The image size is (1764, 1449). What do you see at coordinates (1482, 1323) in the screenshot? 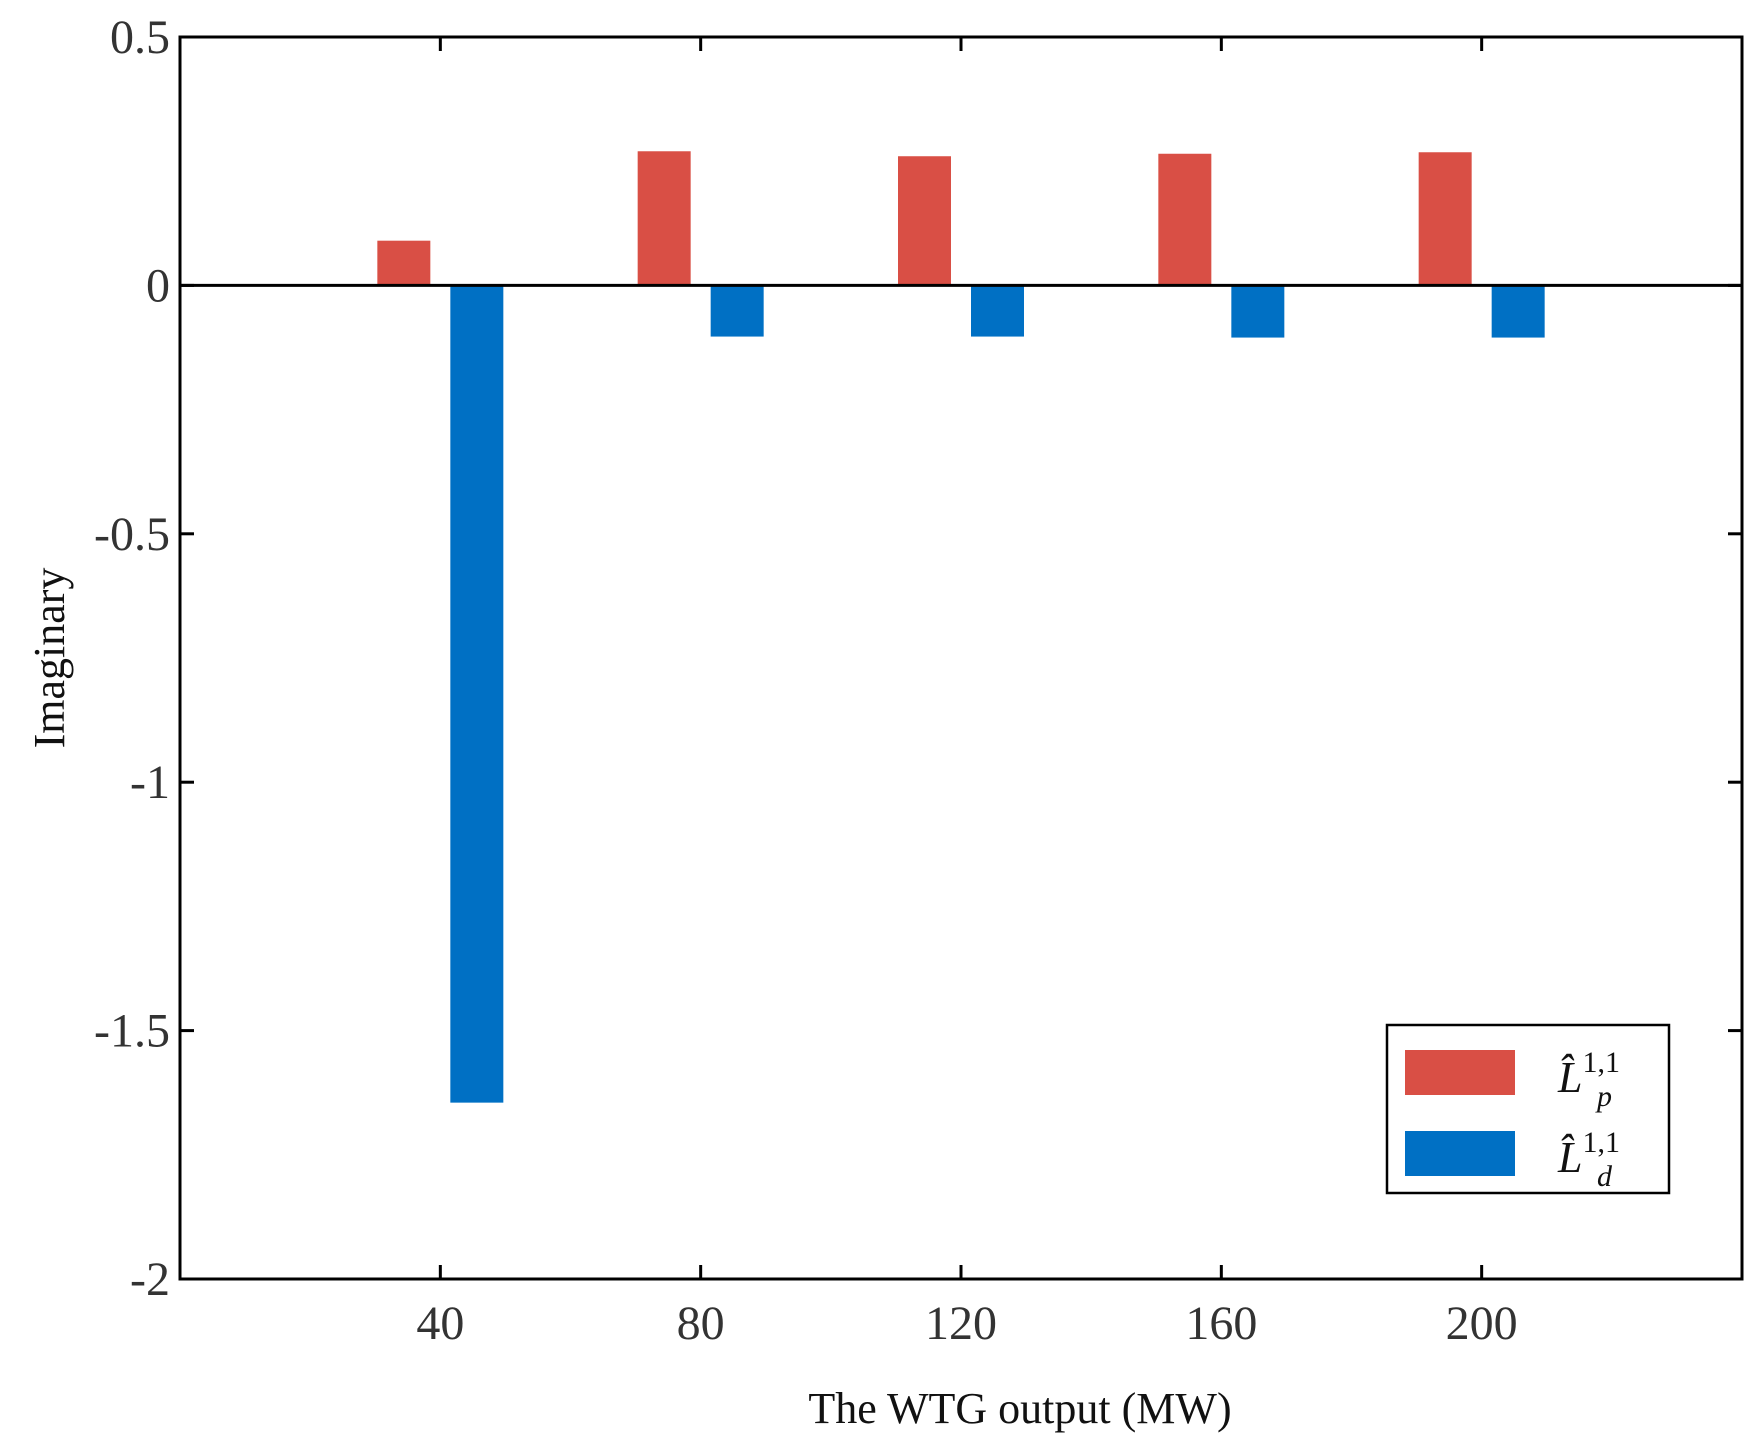
I see `x-tick-label: 200` at bounding box center [1482, 1323].